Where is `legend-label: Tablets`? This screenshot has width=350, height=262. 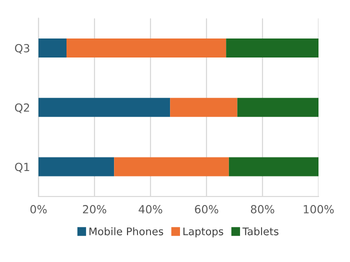 legend-label: Tablets is located at coordinates (260, 231).